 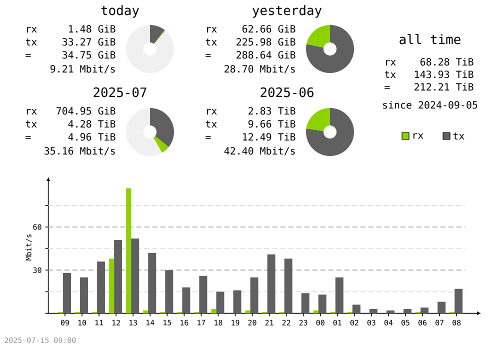 What do you see at coordinates (266, 42) in the screenshot?
I see `text: 225.98 GiB` at bounding box center [266, 42].